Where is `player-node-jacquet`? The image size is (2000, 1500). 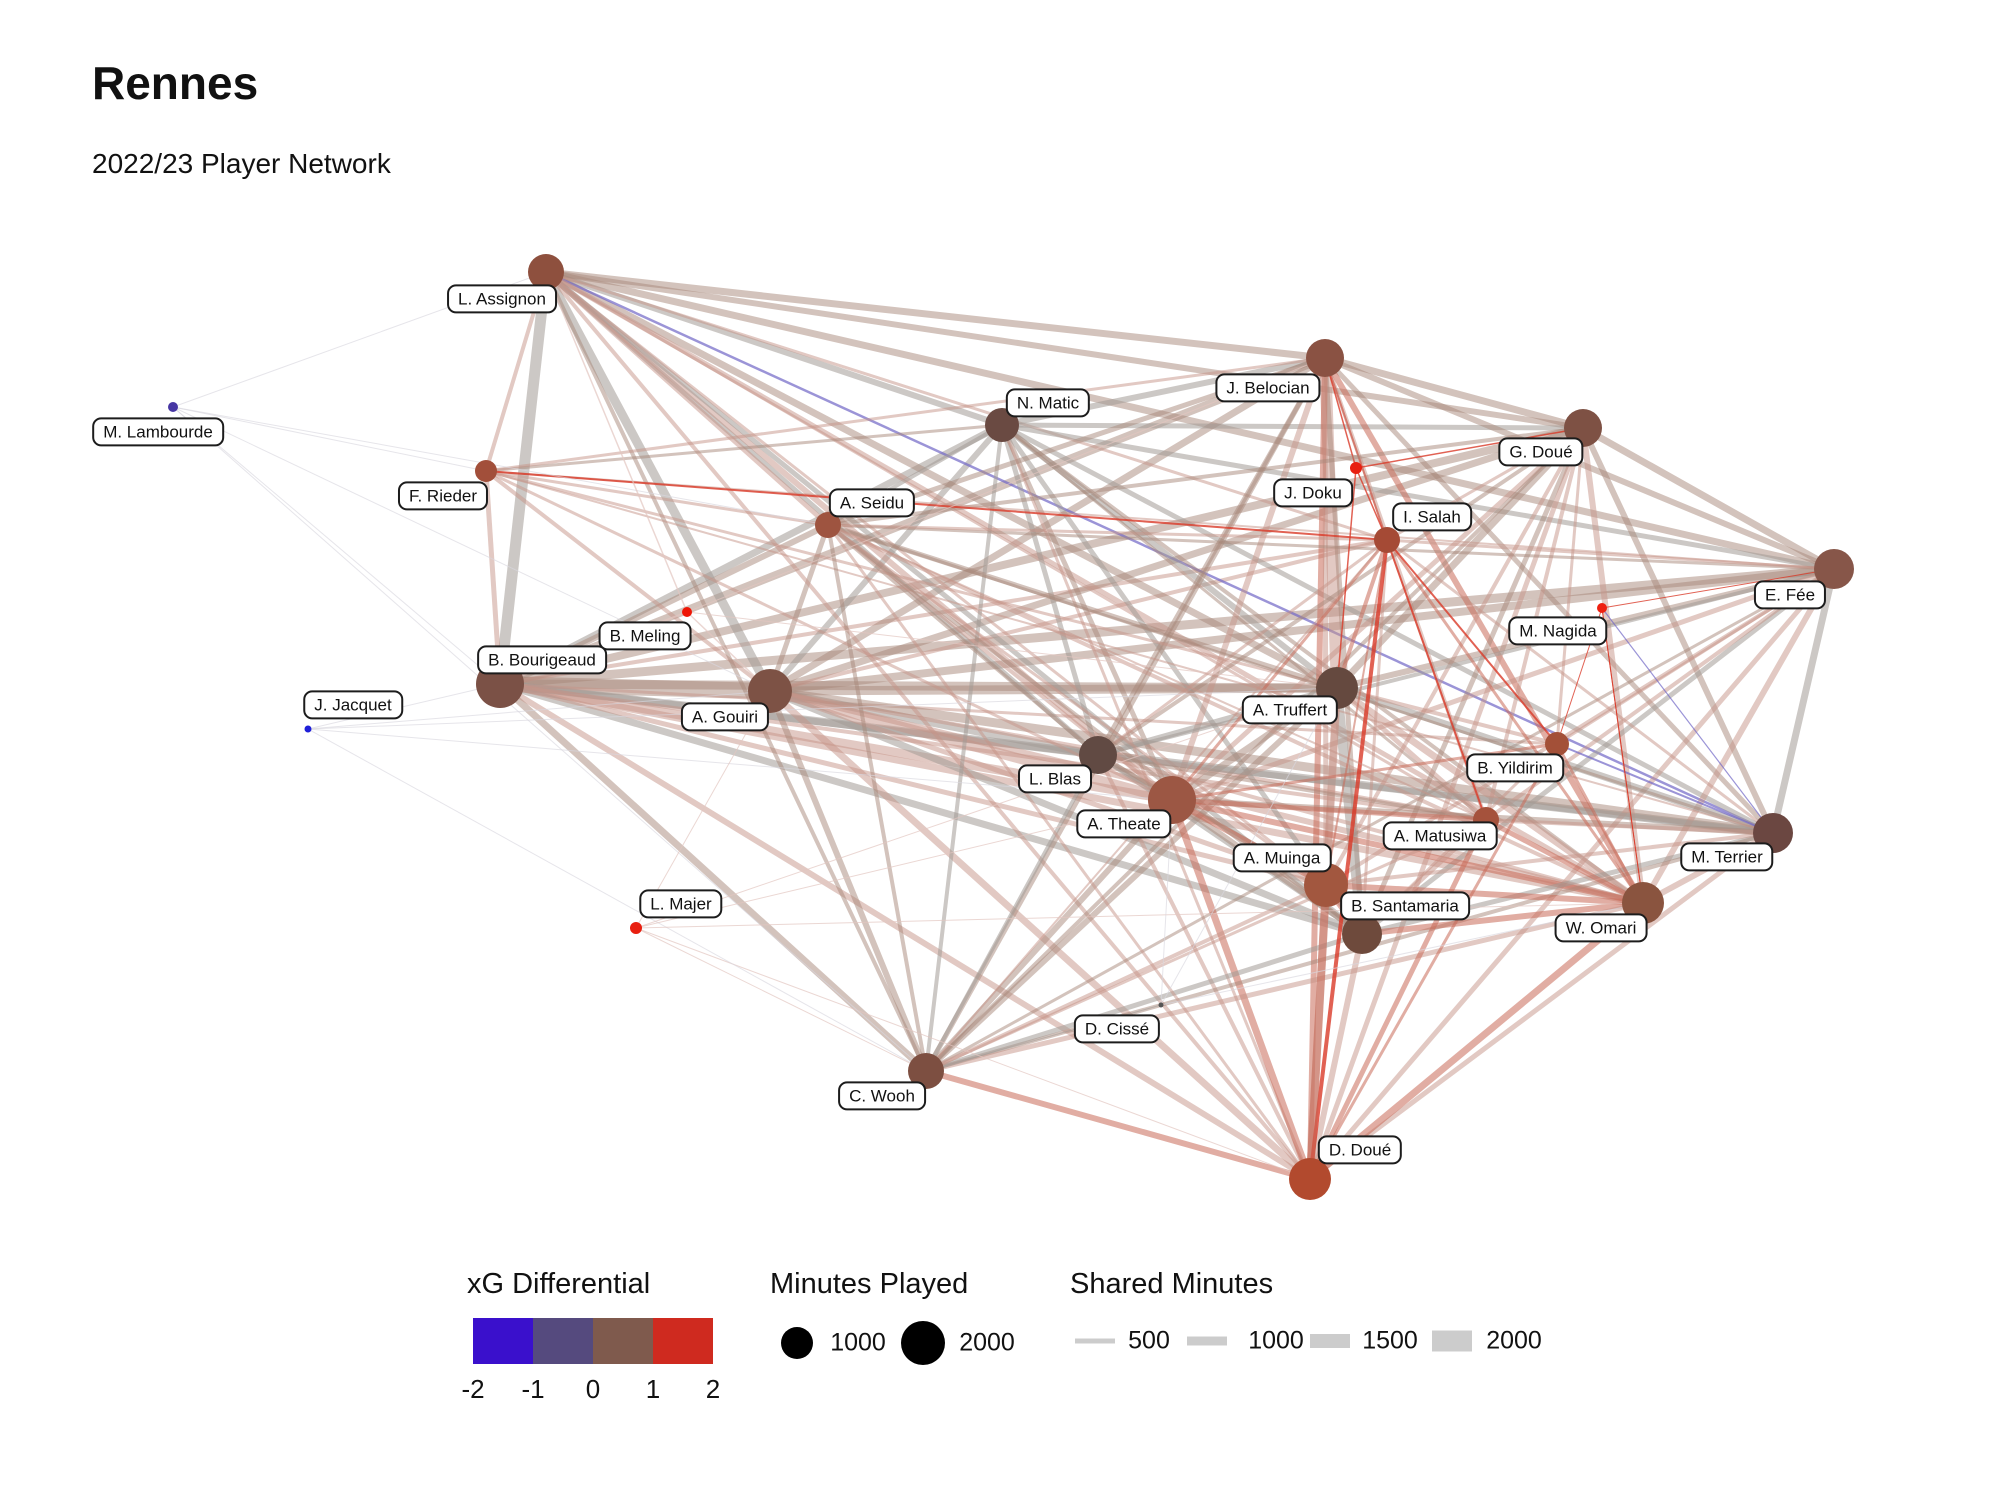 player-node-jacquet is located at coordinates (308, 729).